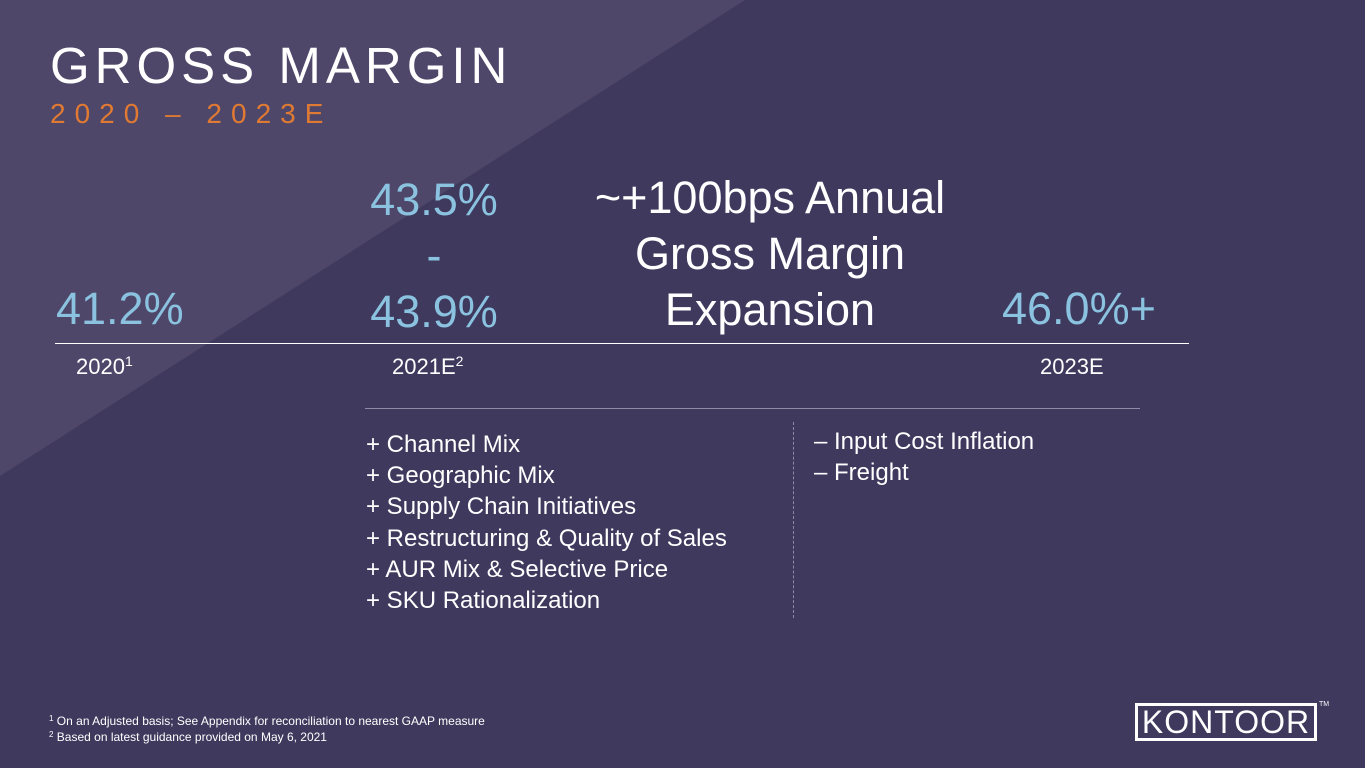 Image resolution: width=1365 pixels, height=768 pixels. What do you see at coordinates (924, 441) in the screenshot?
I see `list-item: – Input Cost Inflation` at bounding box center [924, 441].